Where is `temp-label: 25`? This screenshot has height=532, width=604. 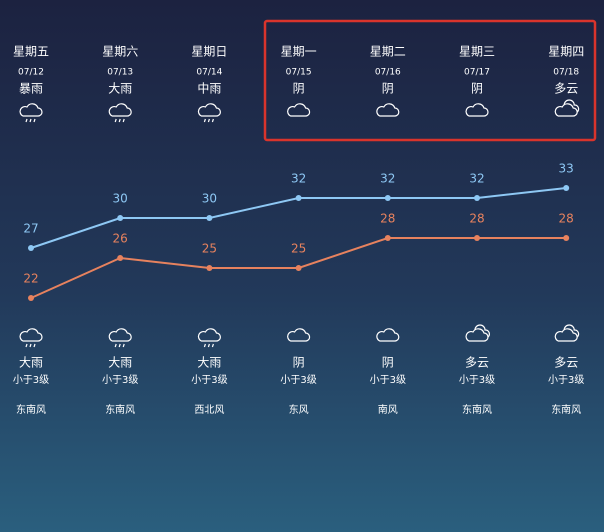
temp-label: 25 is located at coordinates (209, 249).